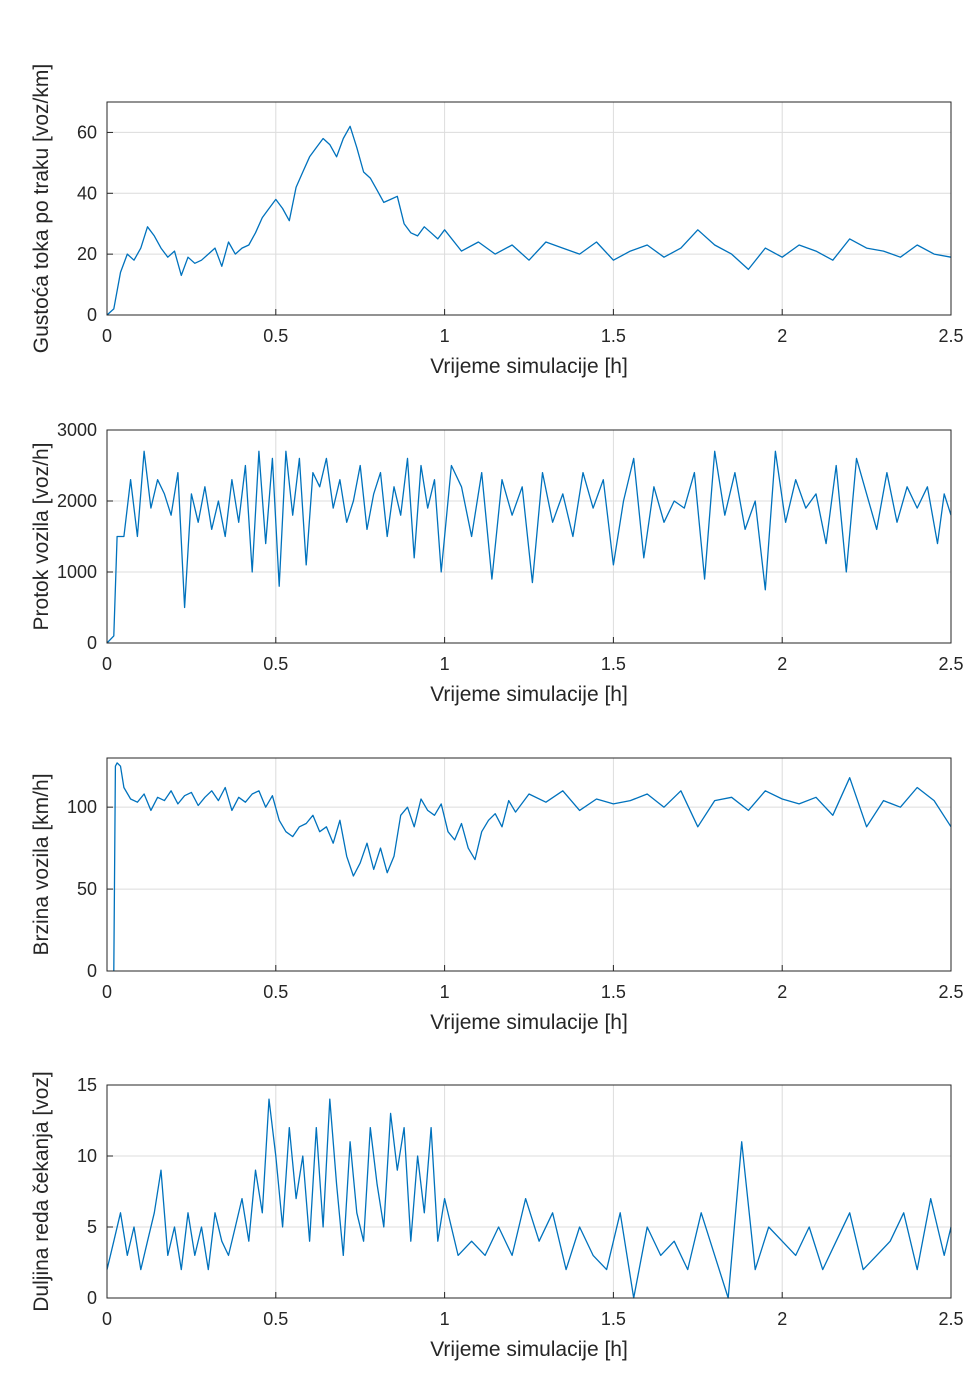  I want to click on y-axis-label: Duljina reda čekanja [voz], so click(41, 1191).